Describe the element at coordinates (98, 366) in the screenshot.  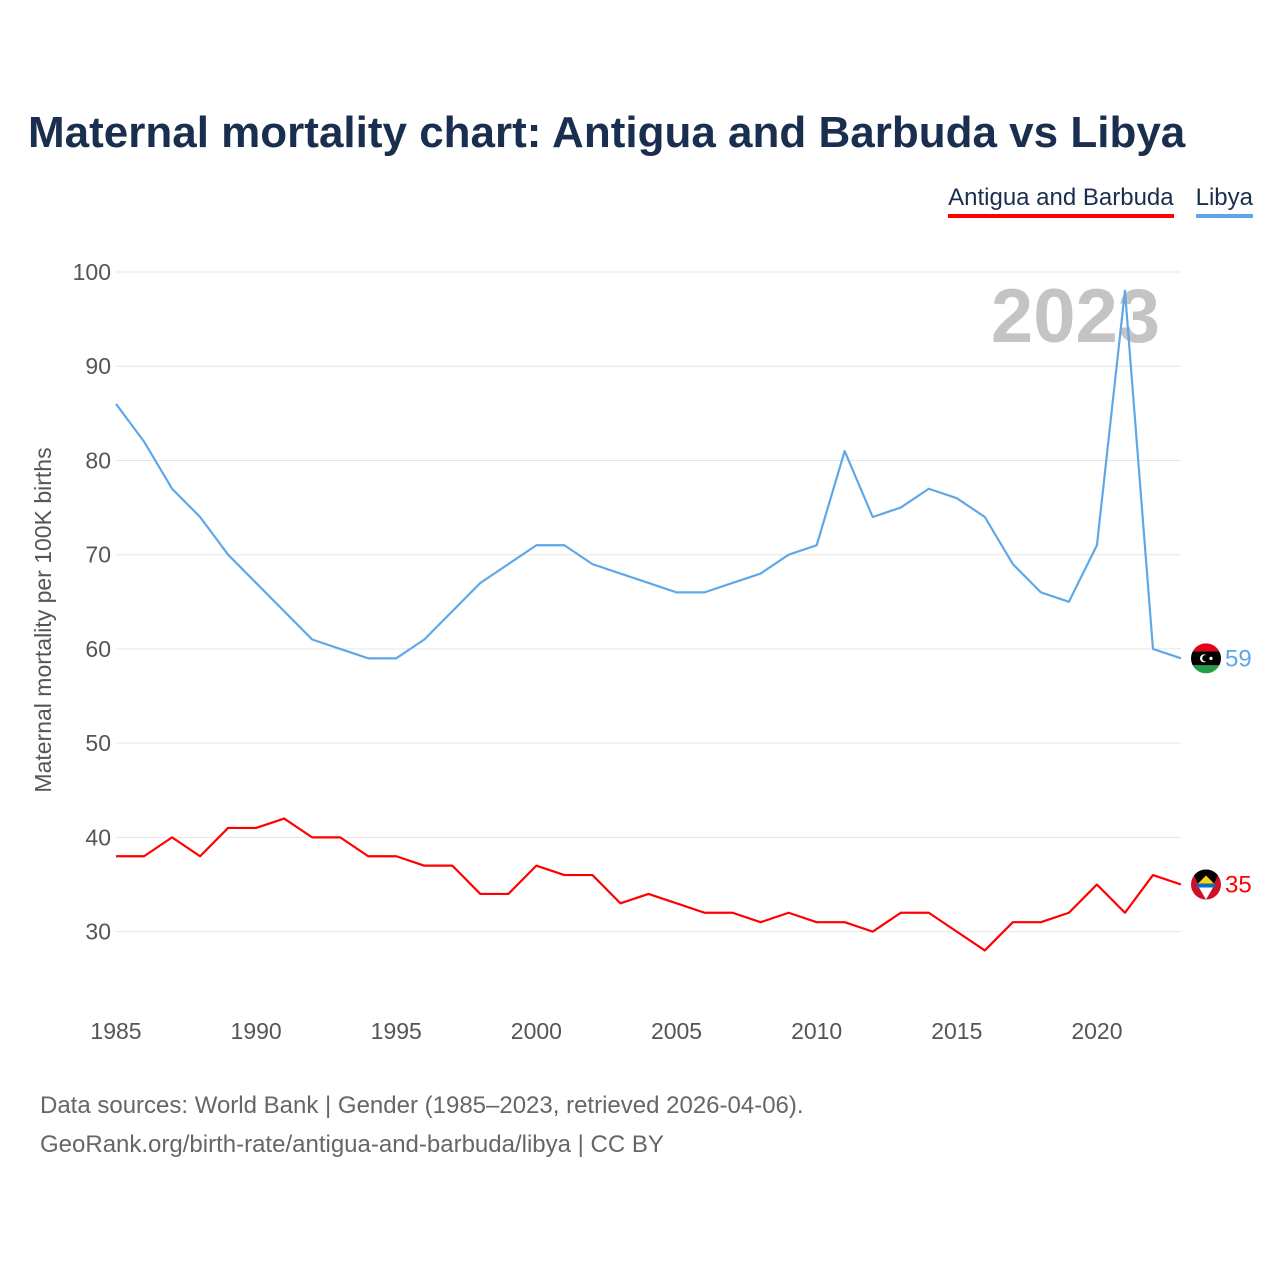
I see `y-tick-label-90: 90` at that location.